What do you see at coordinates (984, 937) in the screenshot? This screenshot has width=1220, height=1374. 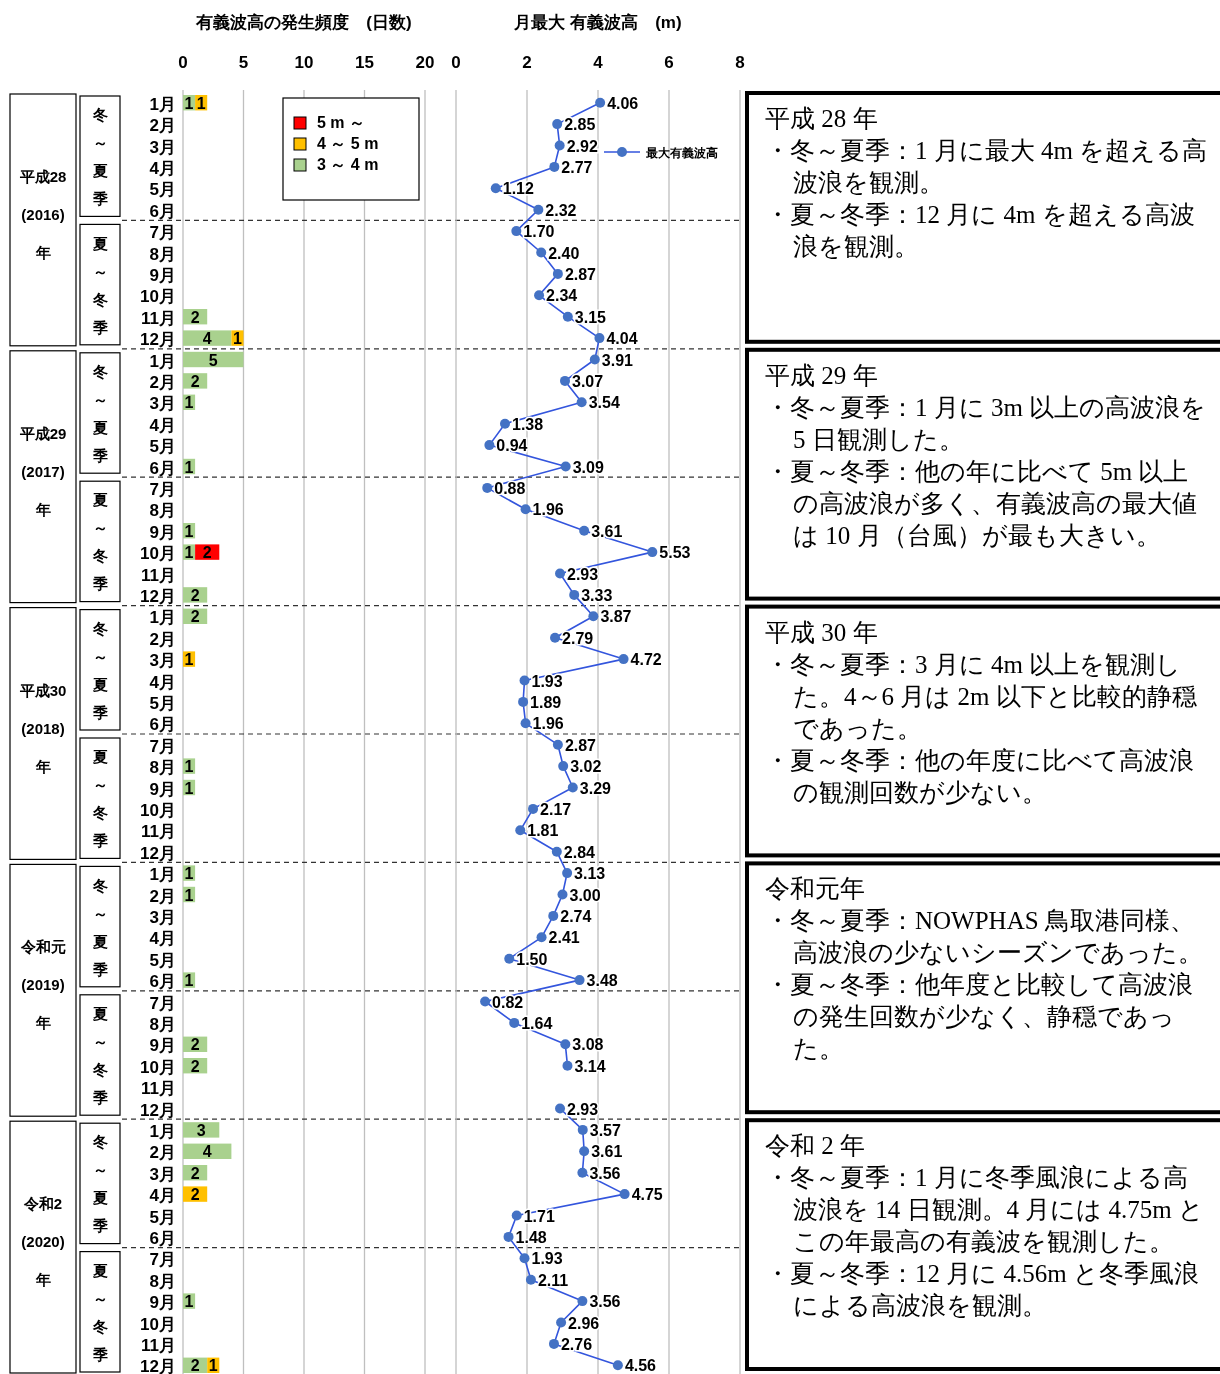 I see `text: ・冬～夏季：NOWPHAS 鳥取港同様、高波浪の少ないシーズンであった。` at bounding box center [984, 937].